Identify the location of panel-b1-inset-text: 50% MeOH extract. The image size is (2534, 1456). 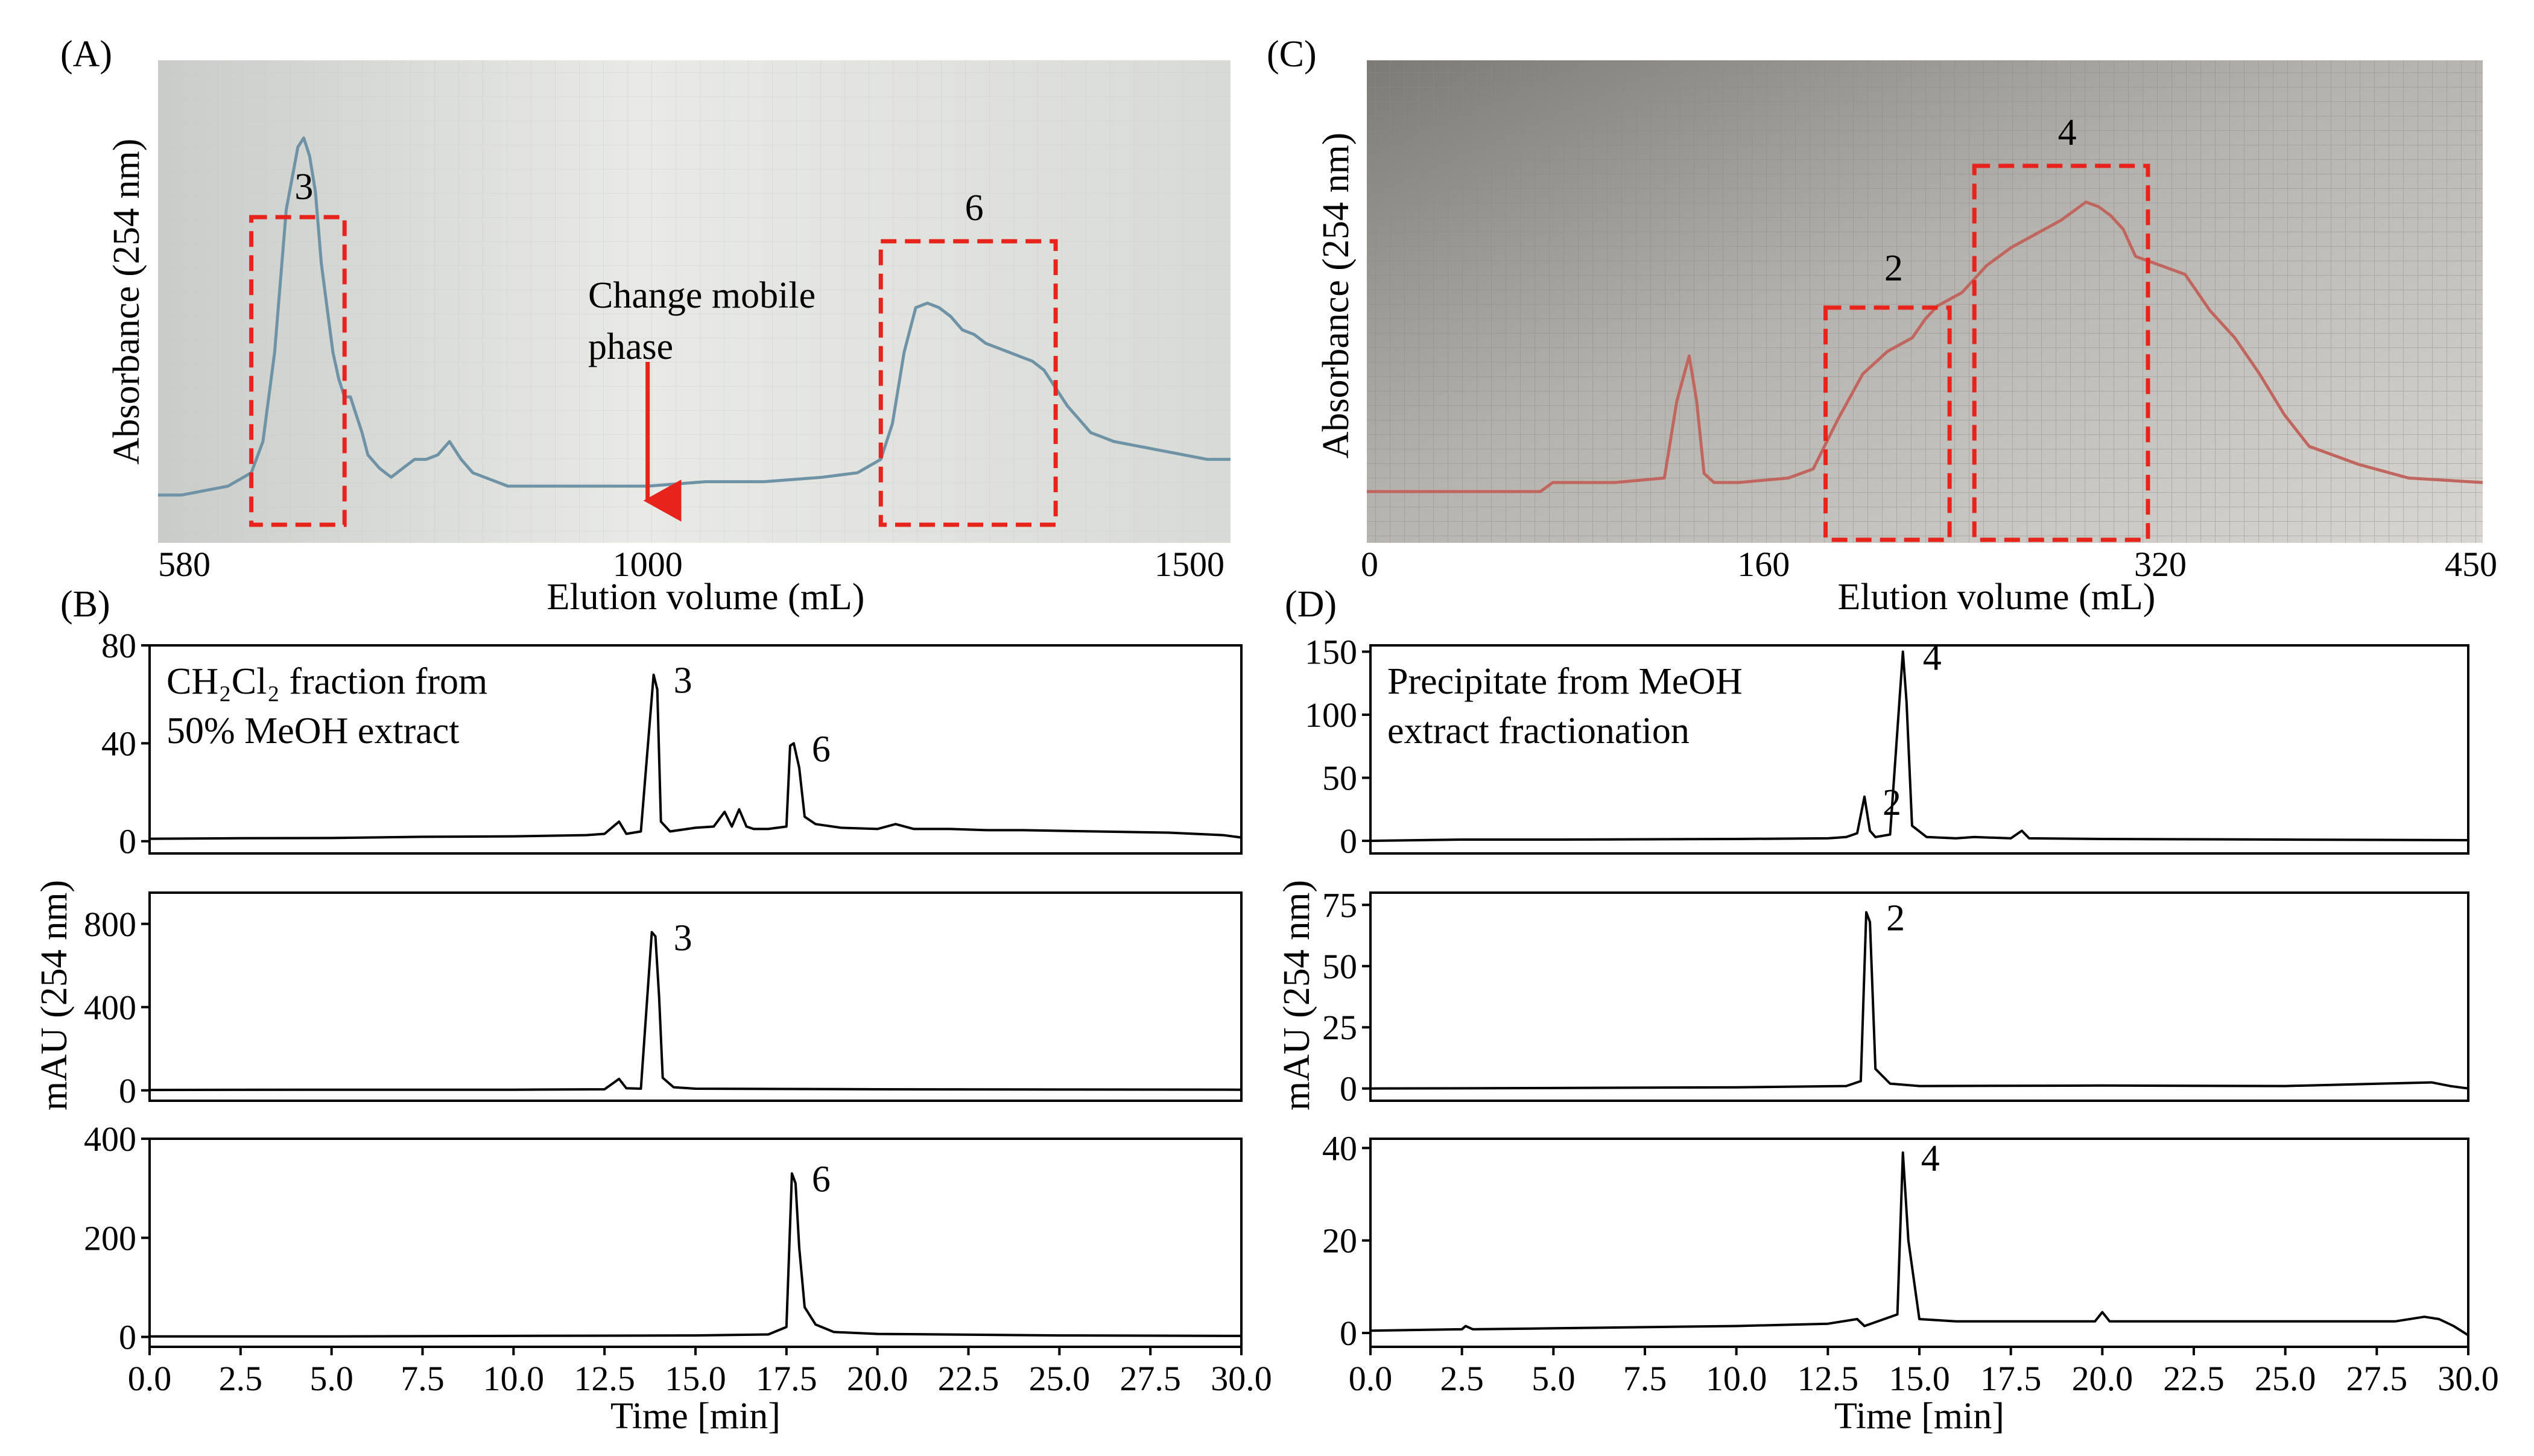
(313, 732).